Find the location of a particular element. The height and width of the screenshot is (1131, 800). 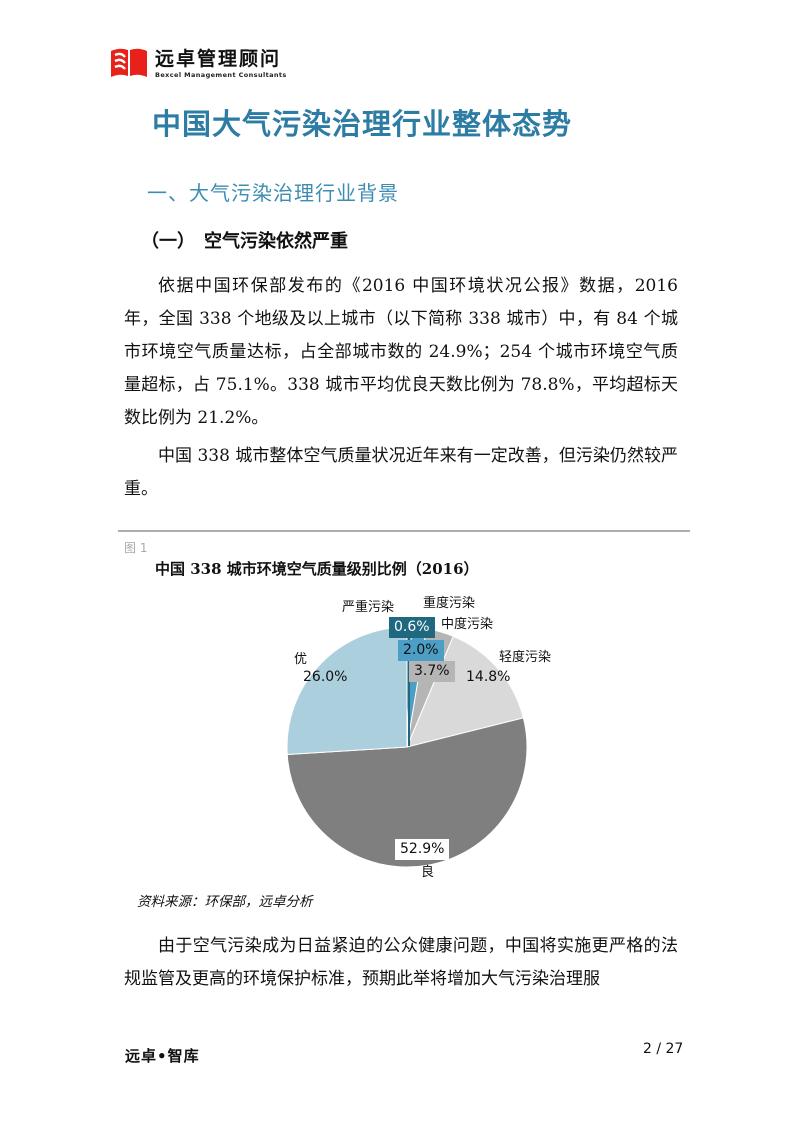

company-logo: 远卓管理顾问 Bexcel Management Consultants is located at coordinates (198, 63).